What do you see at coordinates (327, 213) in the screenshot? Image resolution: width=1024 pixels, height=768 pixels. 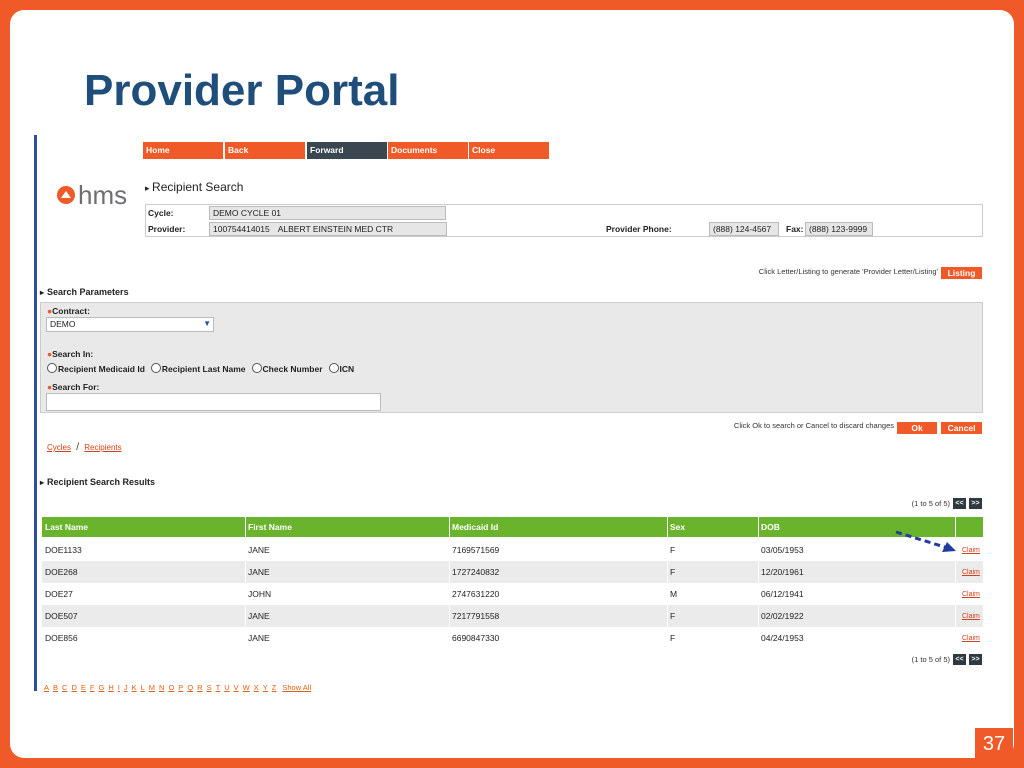 I see `cycle-field: DEMO CYCLE 01` at bounding box center [327, 213].